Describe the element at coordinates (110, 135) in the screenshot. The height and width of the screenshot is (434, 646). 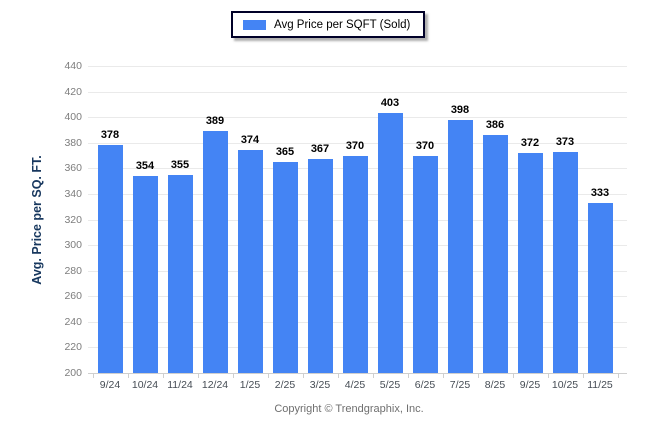
I see `bar-value-label: 378` at that location.